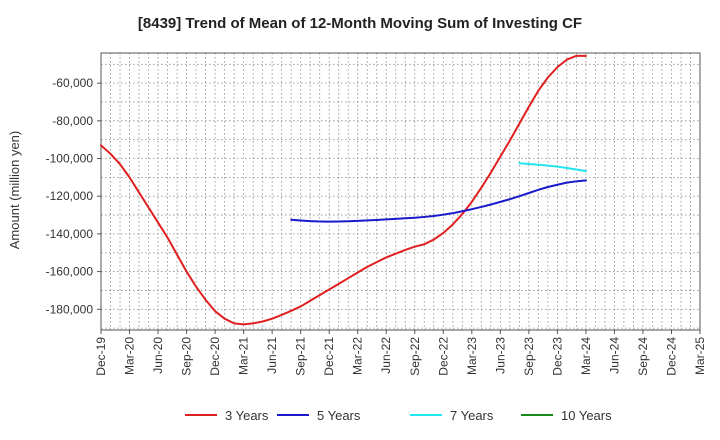  I want to click on x-tick-label: Sep-21, so click(301, 356).